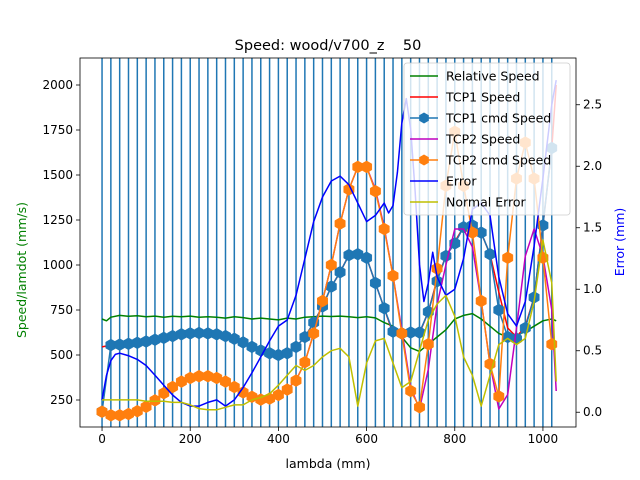 The width and height of the screenshot is (640, 480). I want to click on y-tick-label-right: 2.5, so click(592, 105).